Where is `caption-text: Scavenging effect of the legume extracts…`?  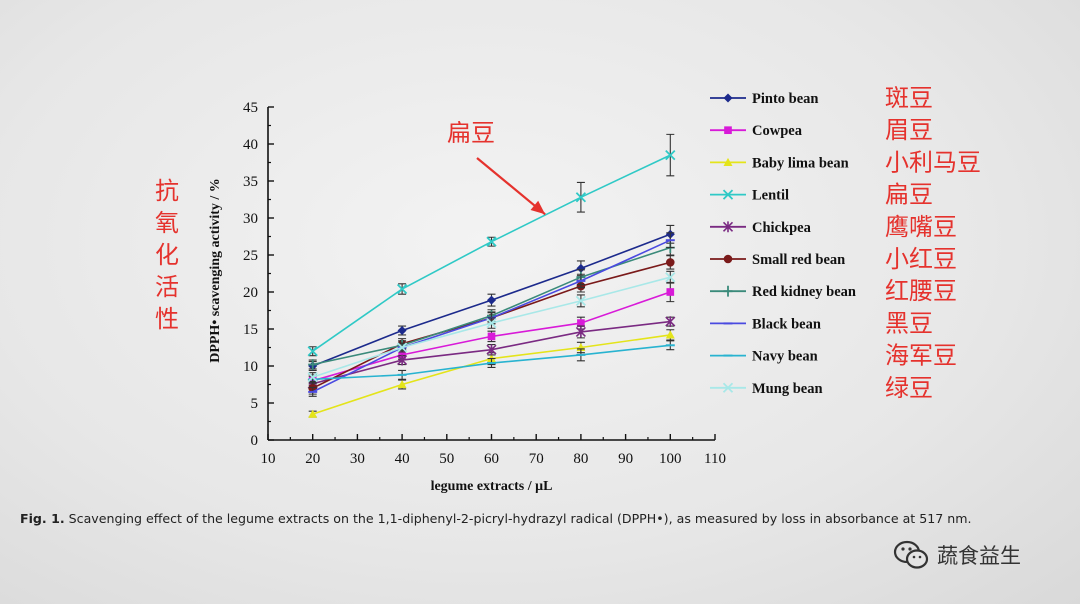
caption-text: Scavenging effect of the legume extracts… is located at coordinates (518, 518).